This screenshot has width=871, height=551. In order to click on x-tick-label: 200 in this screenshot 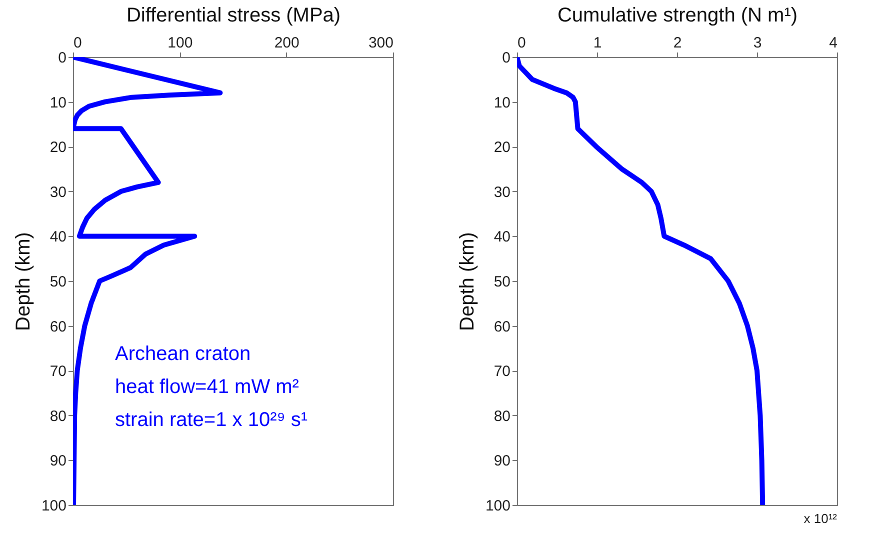, I will do `click(287, 43)`.